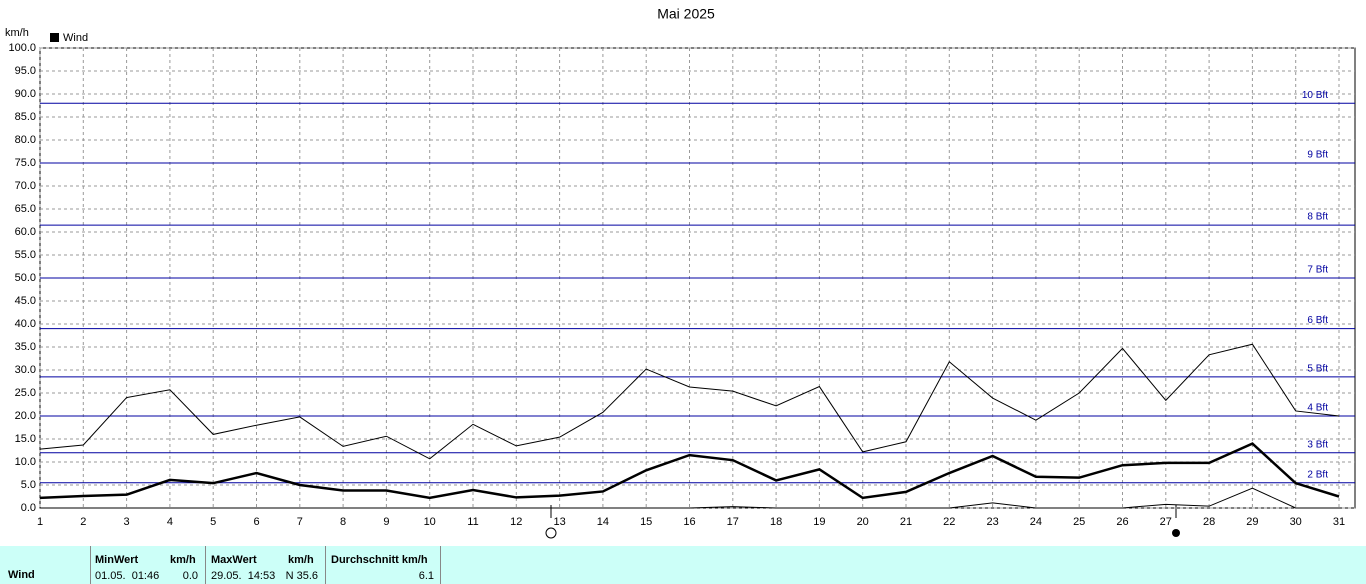 The image size is (1366, 584). Describe the element at coordinates (300, 522) in the screenshot. I see `x-tick-label: 7` at that location.